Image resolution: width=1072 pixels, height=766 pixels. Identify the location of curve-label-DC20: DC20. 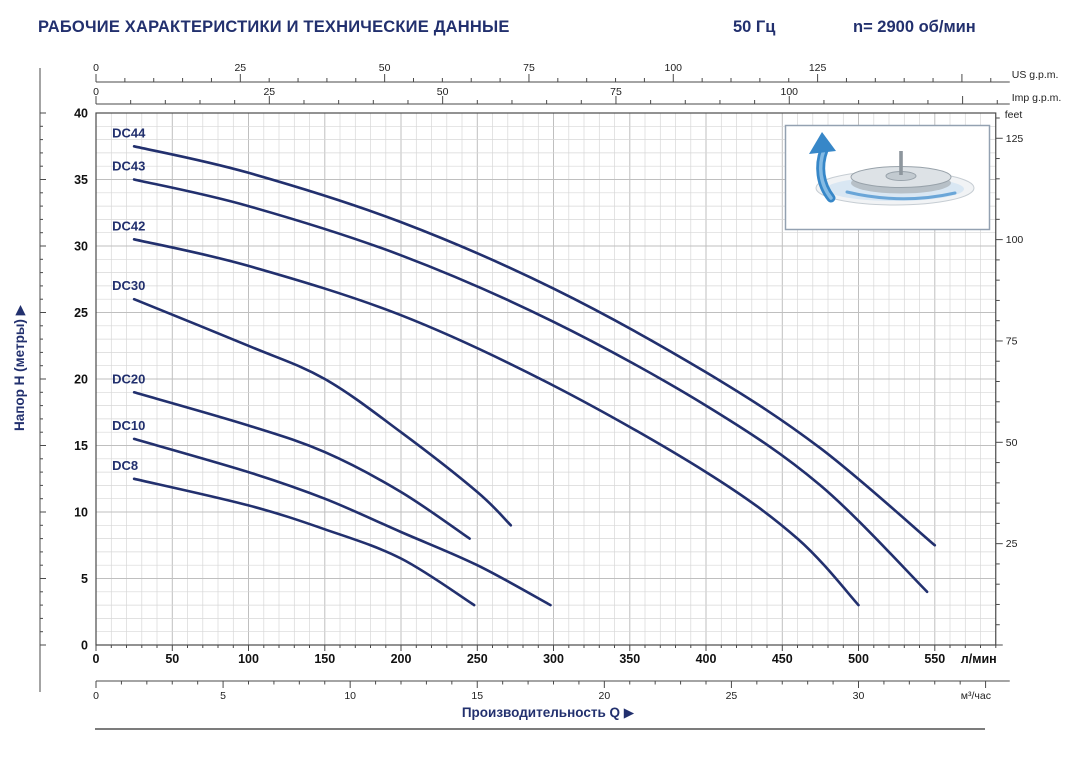
(128, 378).